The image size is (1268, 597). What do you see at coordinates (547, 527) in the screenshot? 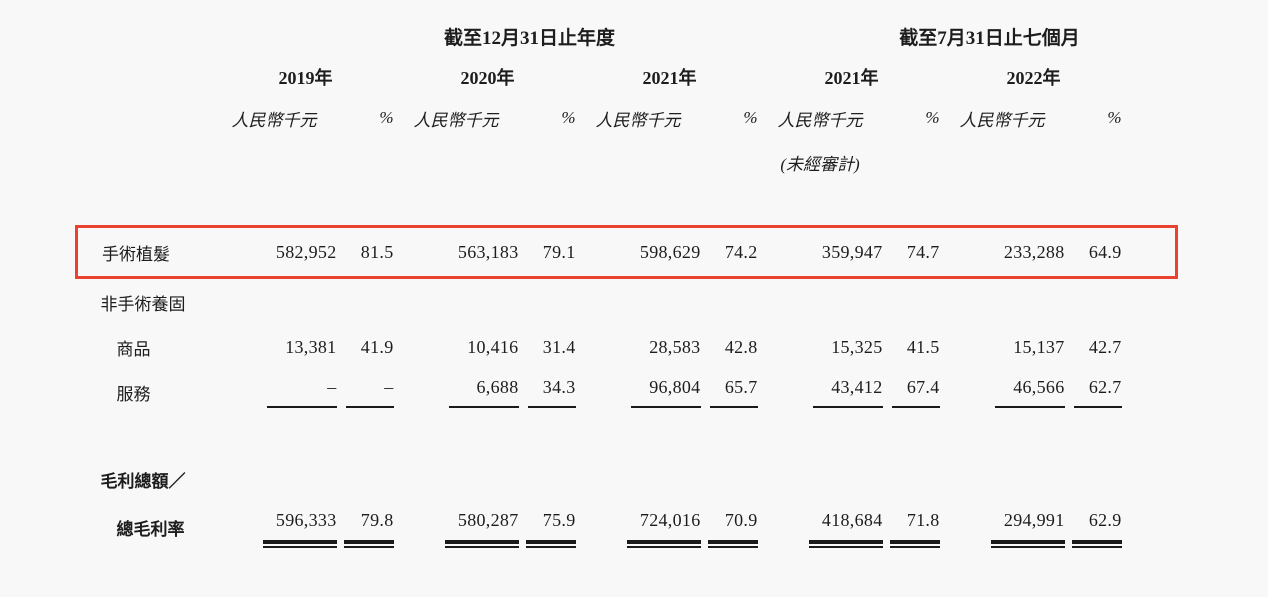
I see `cell-pct: 75.9` at bounding box center [547, 527].